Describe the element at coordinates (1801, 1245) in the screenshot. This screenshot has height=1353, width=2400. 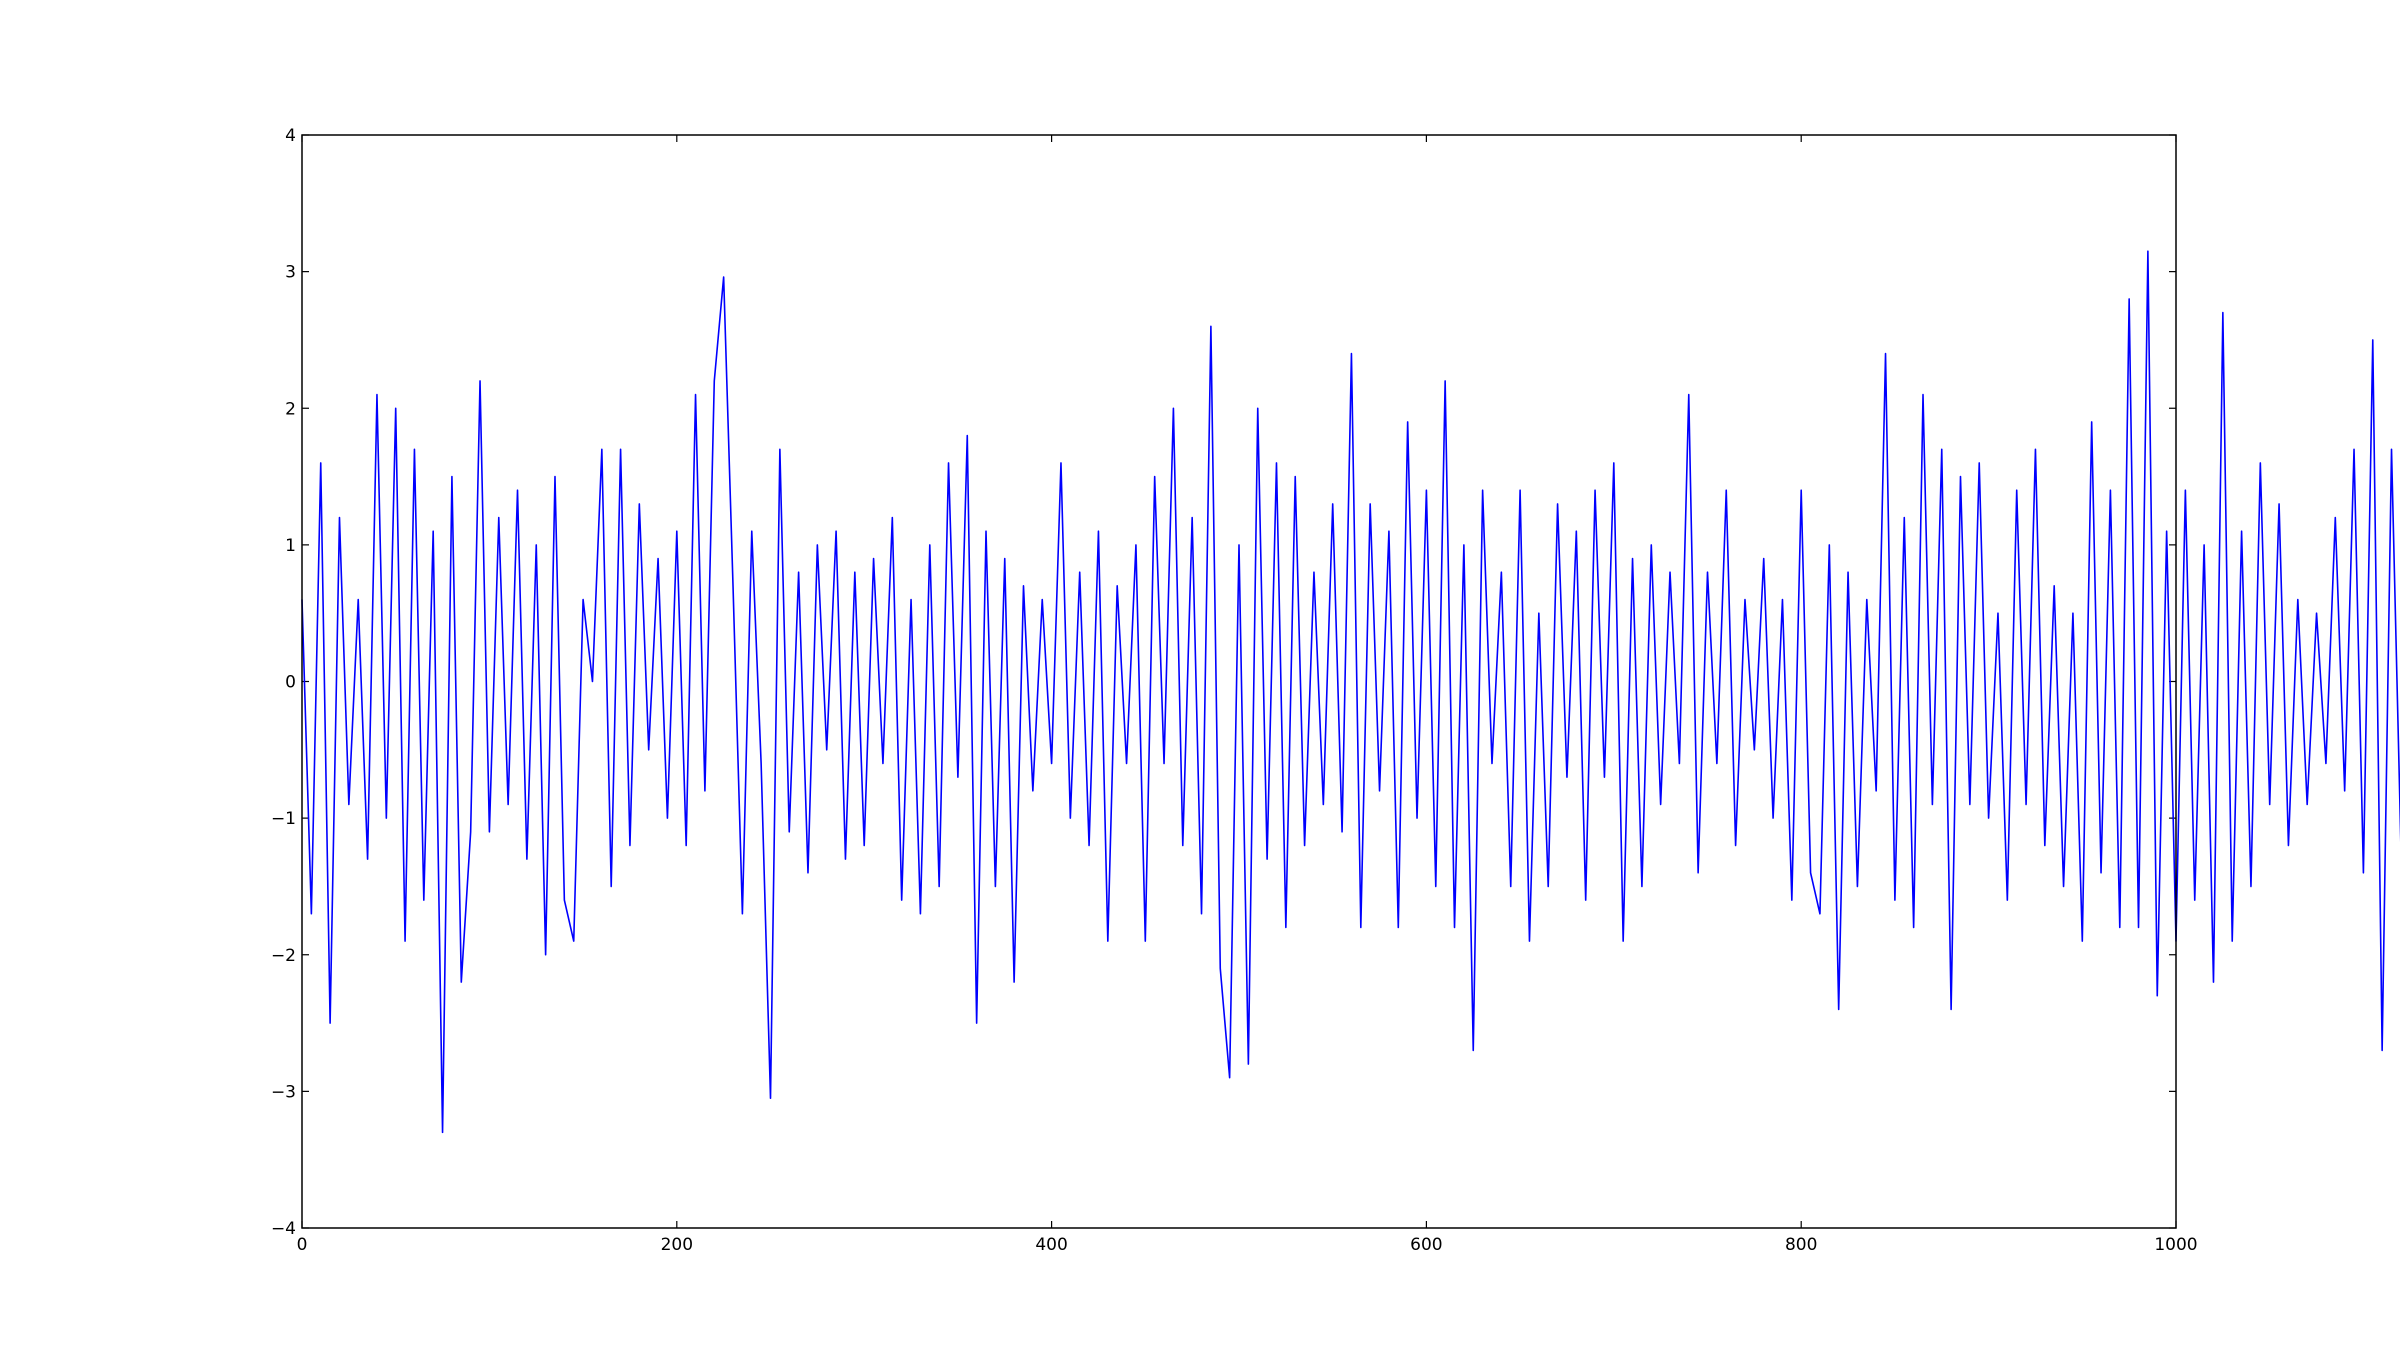
I see `x-tick-label: 800` at that location.